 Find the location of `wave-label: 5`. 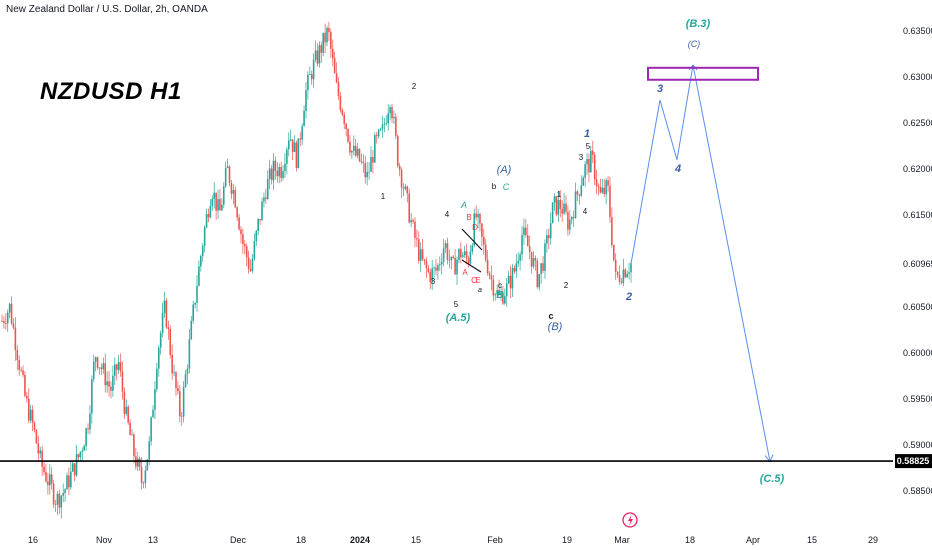

wave-label: 5 is located at coordinates (588, 146).